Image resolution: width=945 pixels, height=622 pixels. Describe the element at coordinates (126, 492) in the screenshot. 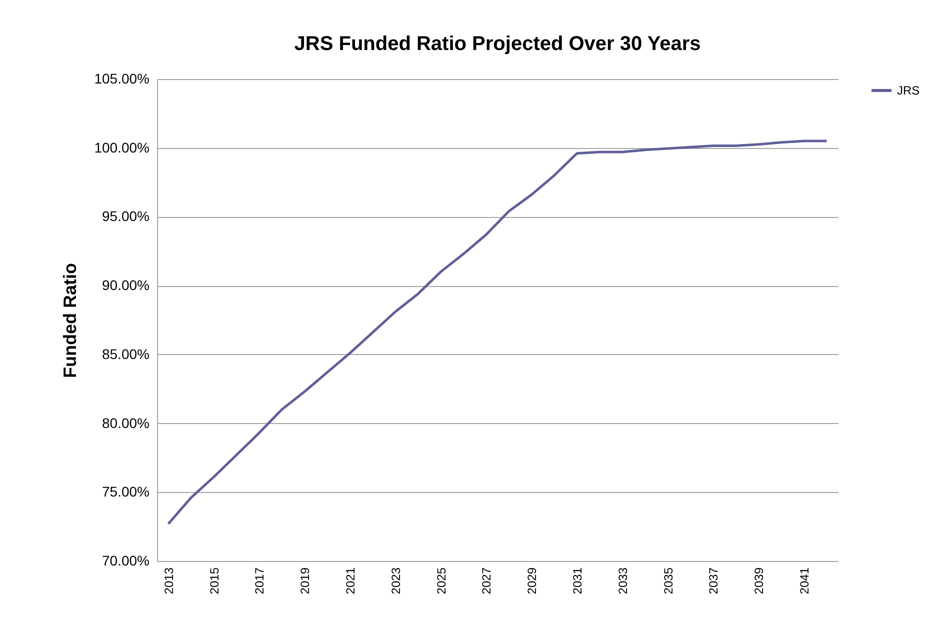

I see `y-tick-label: 75.00%` at that location.